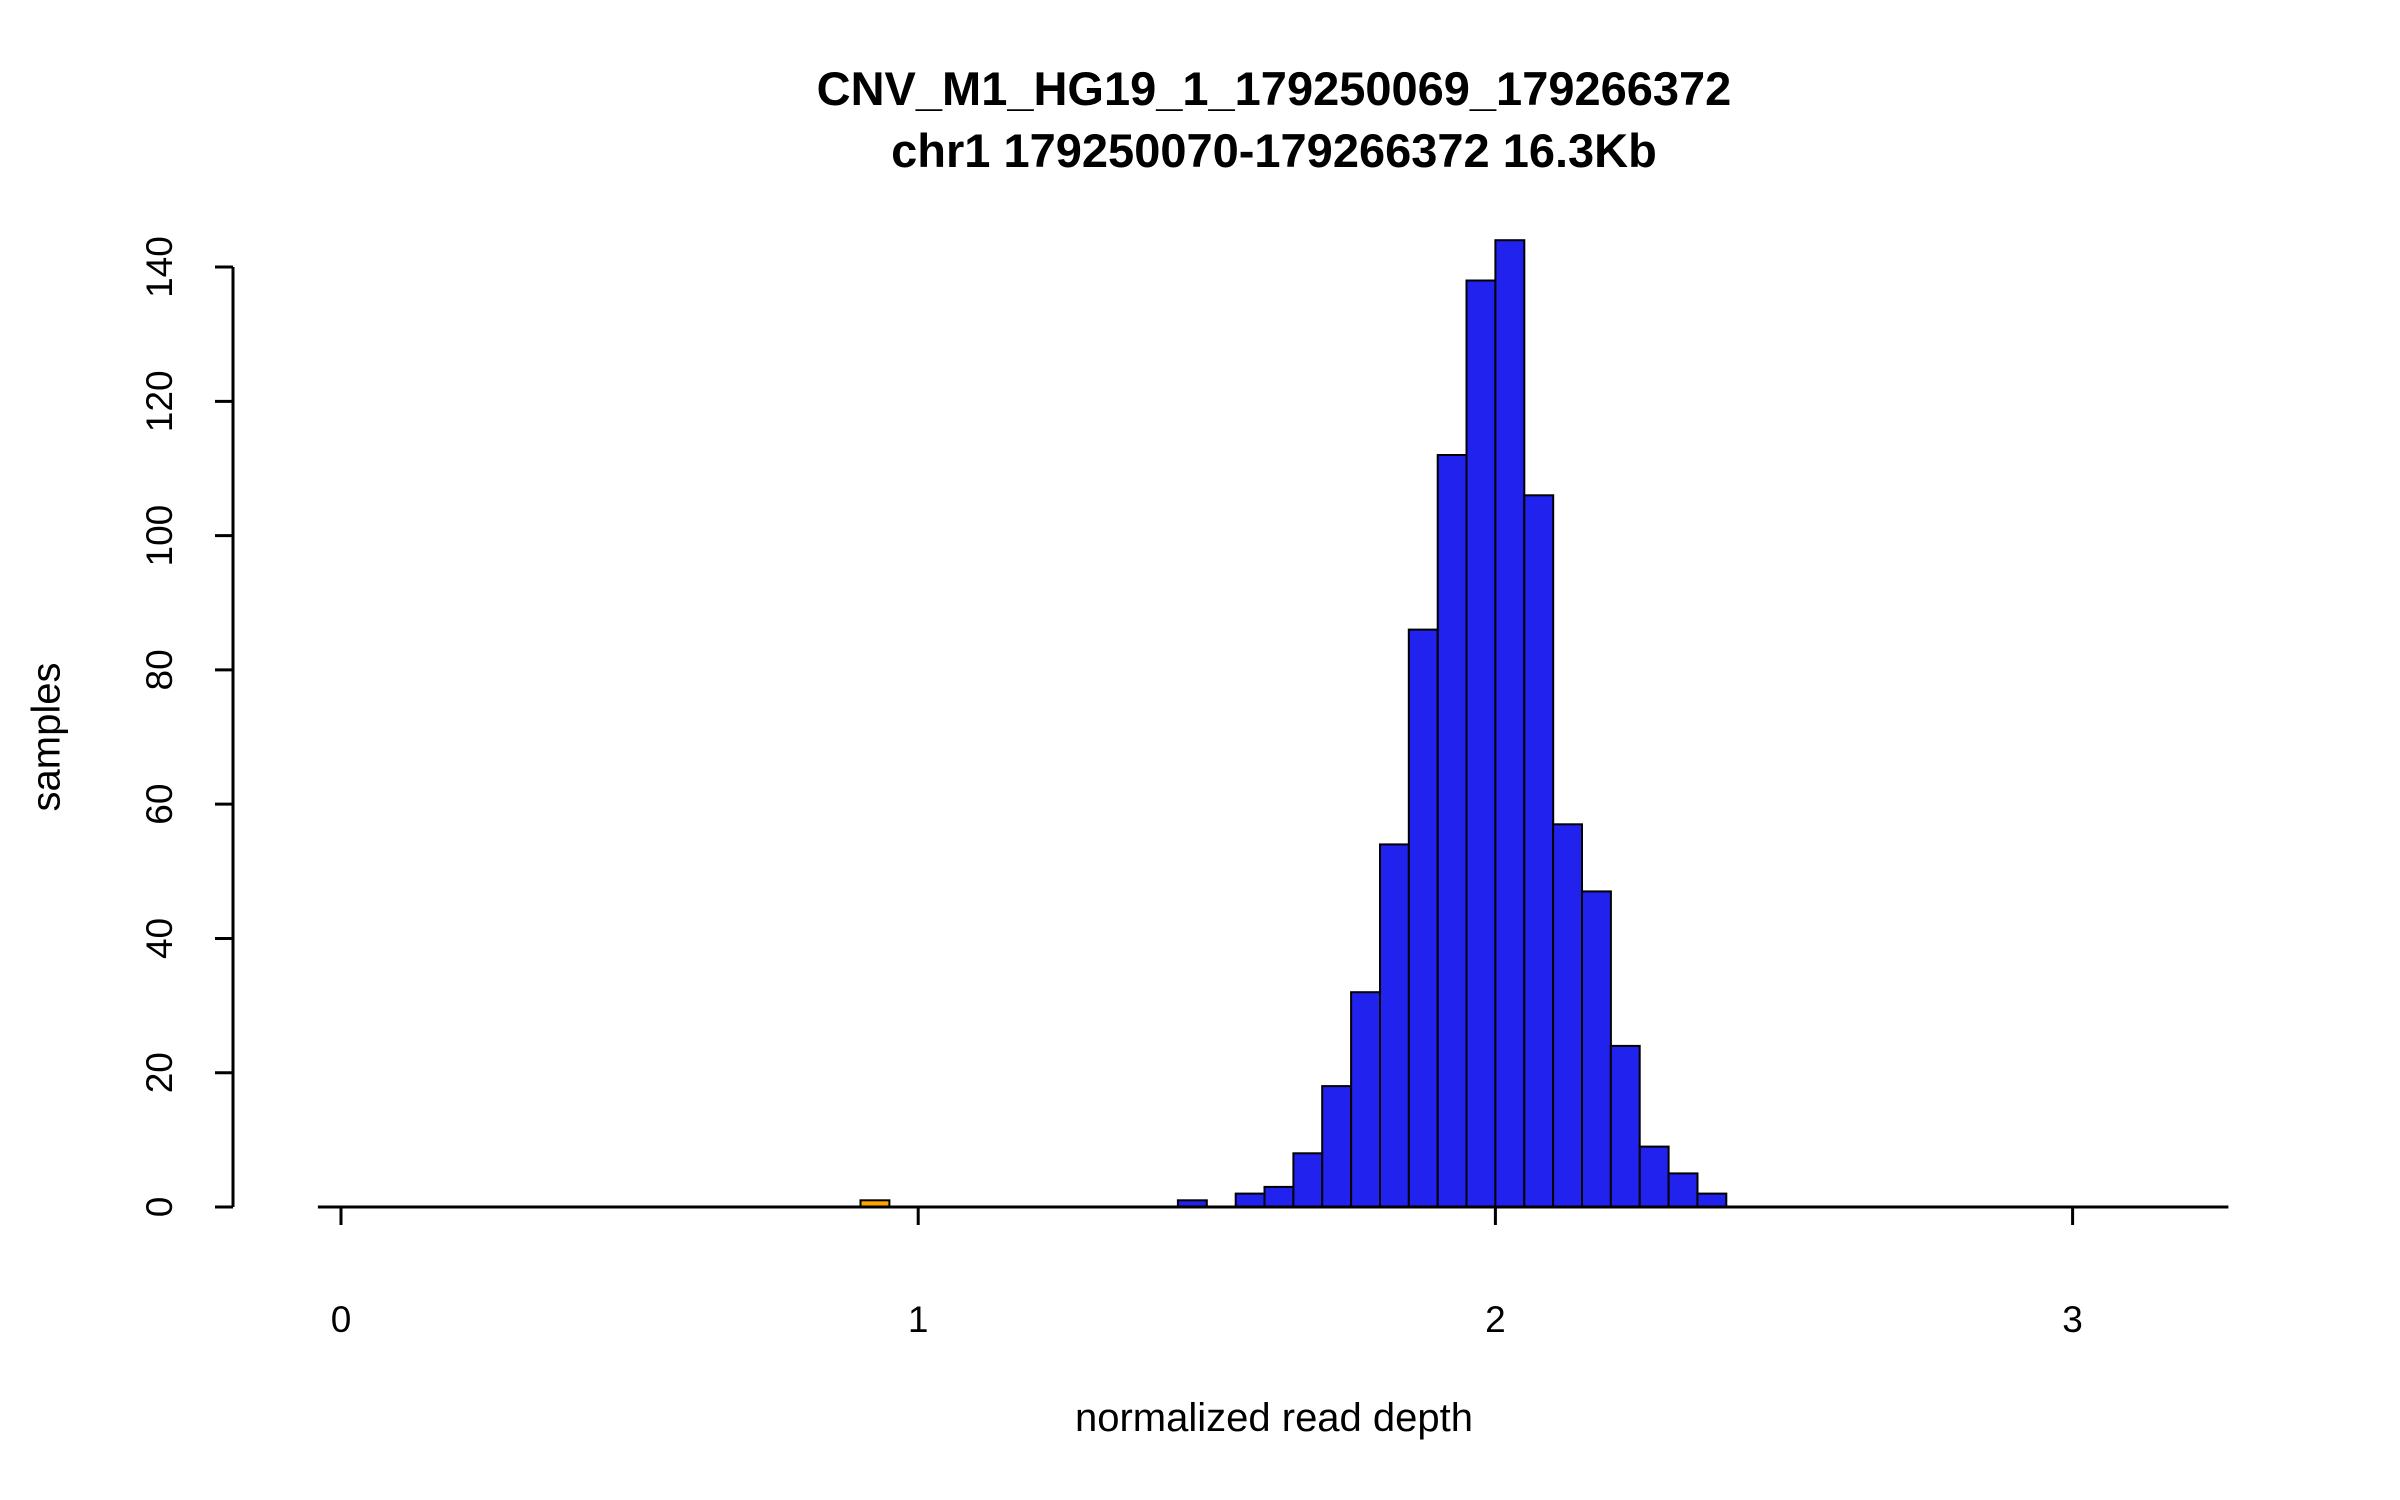 The width and height of the screenshot is (2400, 1500). I want to click on x-axis-label: normalized read depth, so click(1274, 1418).